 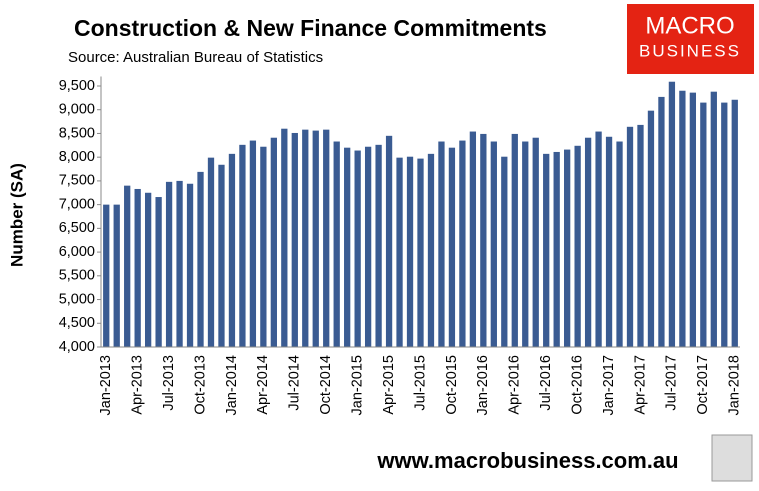 I want to click on x-tick-label: Oct-2014, so click(x=326, y=385).